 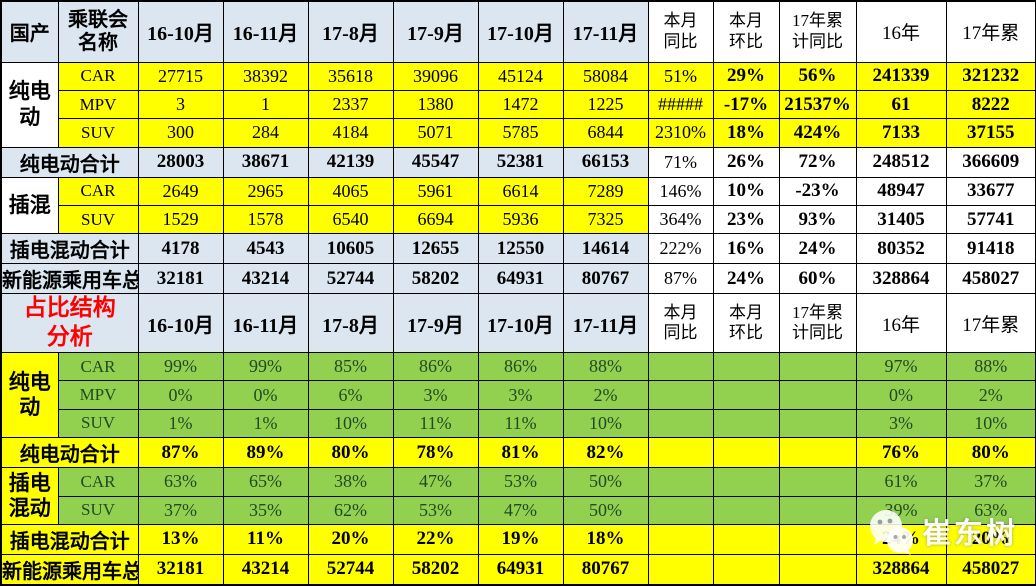 I want to click on data-cell: 1529, so click(x=180, y=220).